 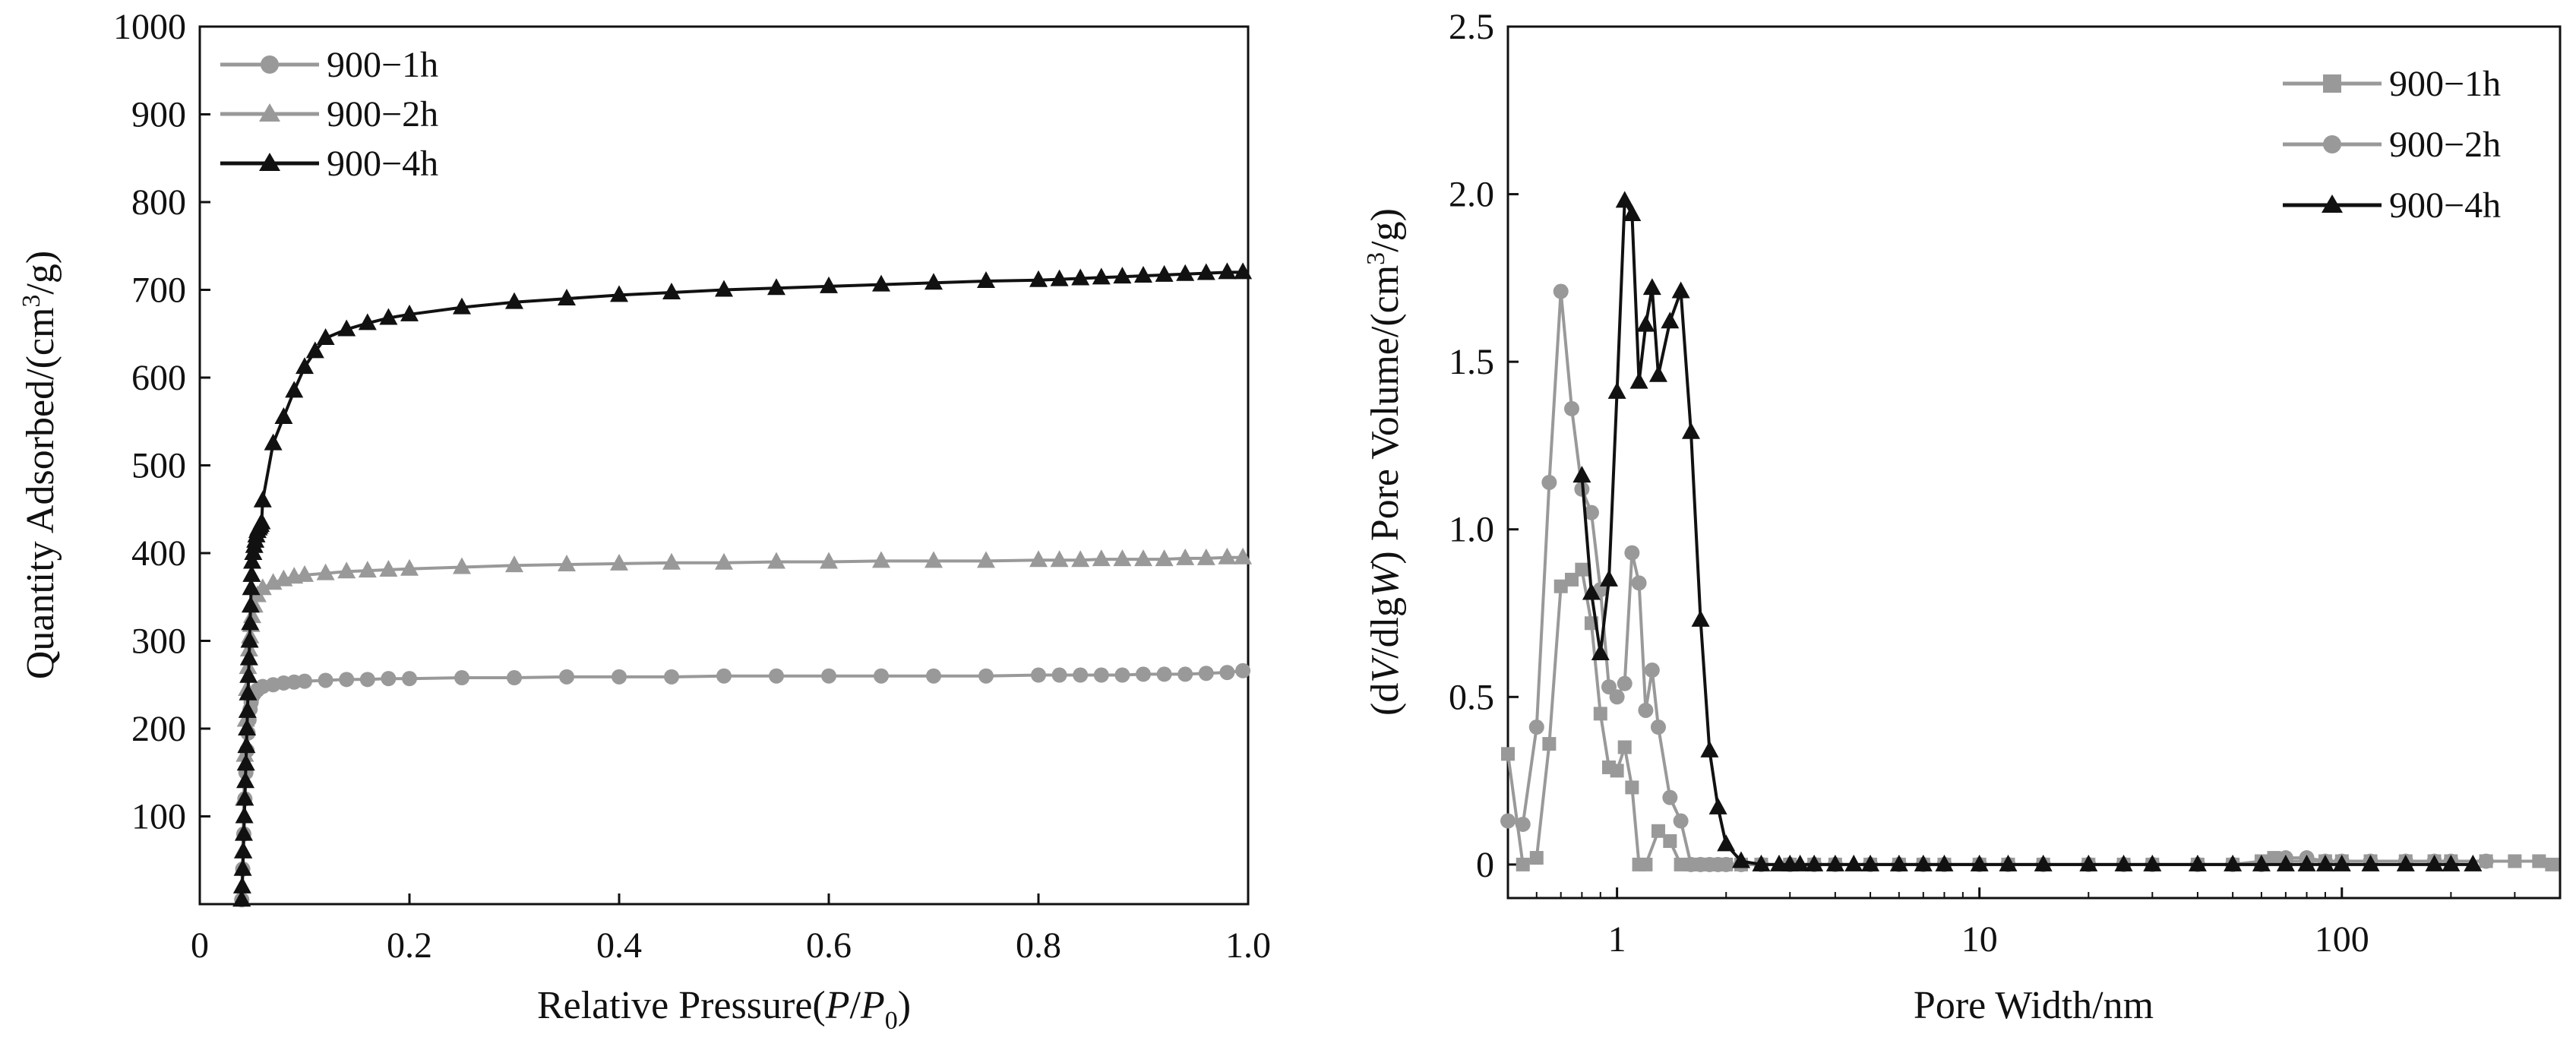 I want to click on svg-text: 900−2h, so click(x=2445, y=145).